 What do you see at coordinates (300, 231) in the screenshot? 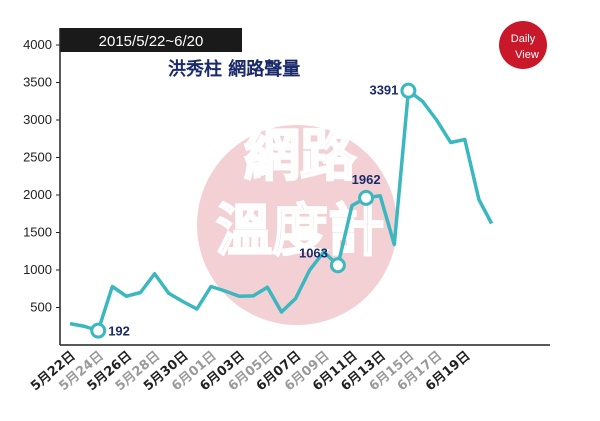
I see `watermark-line2: 溫度計` at bounding box center [300, 231].